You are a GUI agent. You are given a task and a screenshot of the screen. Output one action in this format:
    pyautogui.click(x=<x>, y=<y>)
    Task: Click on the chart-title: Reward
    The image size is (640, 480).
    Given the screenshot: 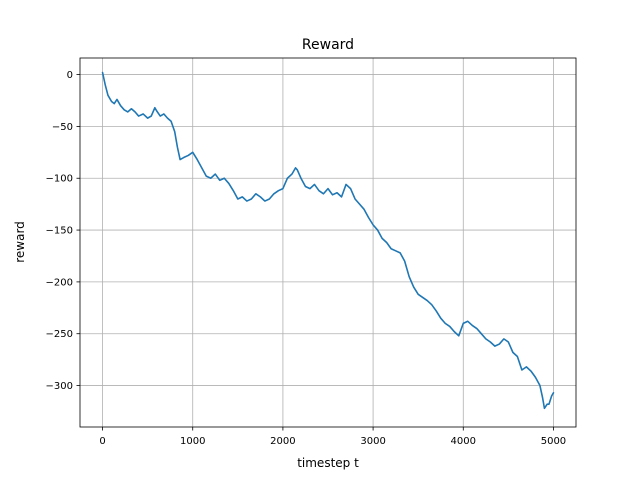 What is the action you would take?
    pyautogui.click(x=328, y=45)
    